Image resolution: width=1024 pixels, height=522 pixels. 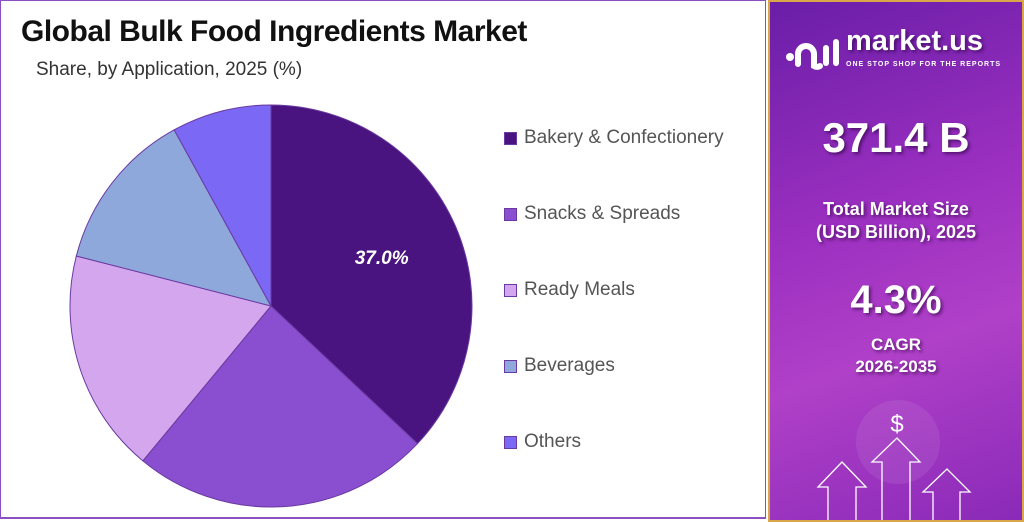 I want to click on pie-slice-others, so click(x=222, y=205).